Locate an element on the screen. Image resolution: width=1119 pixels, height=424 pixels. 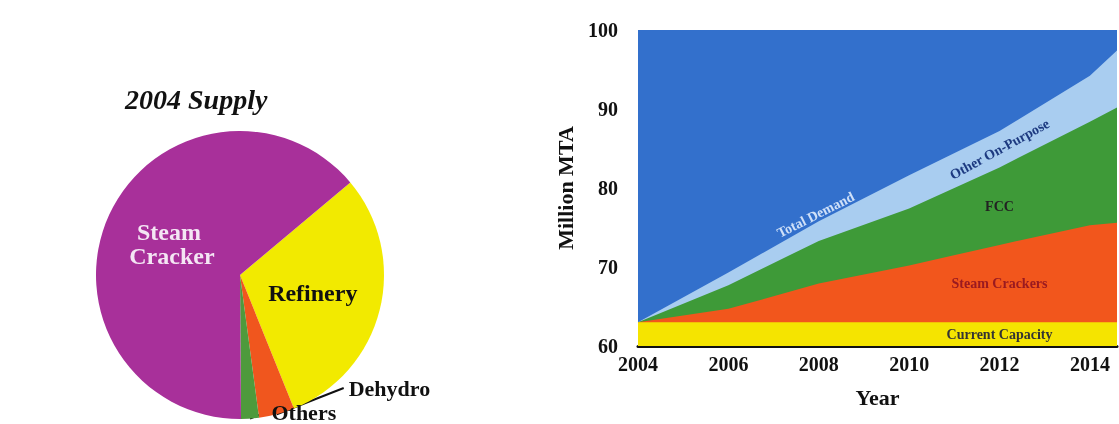
x-tick-label: 2008 is located at coordinates (818, 364).